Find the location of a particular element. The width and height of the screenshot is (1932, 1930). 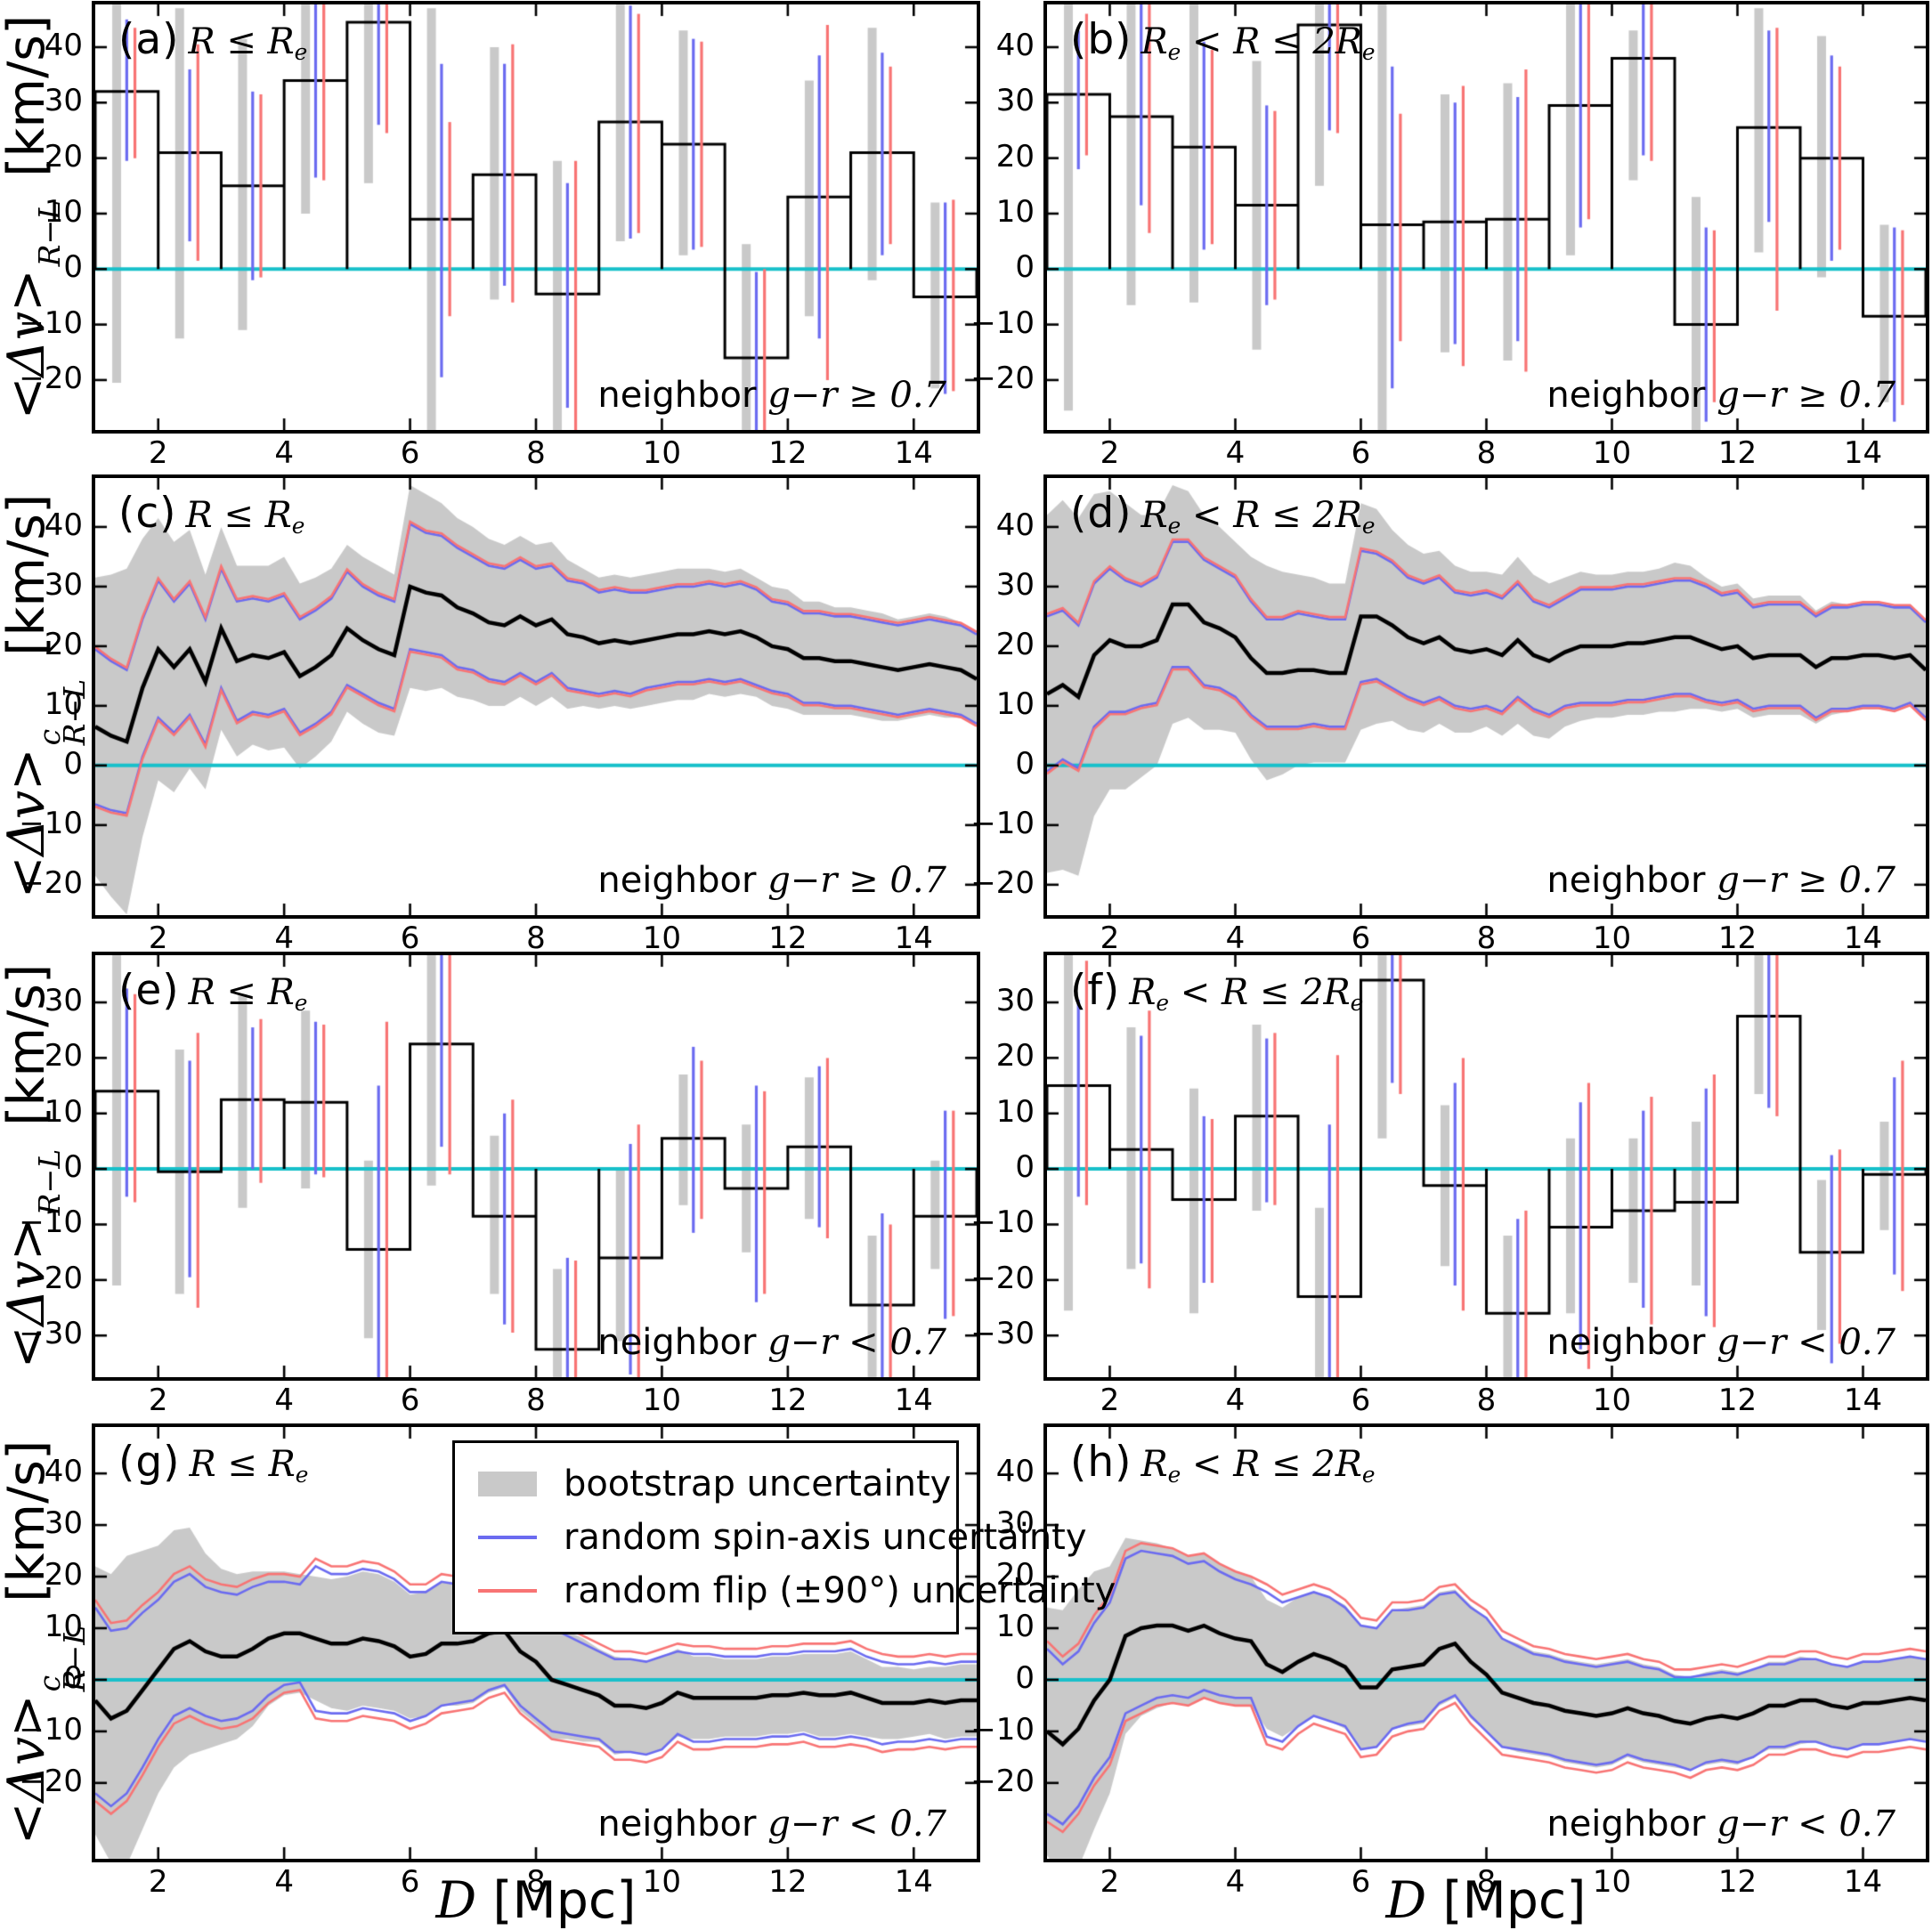

panel-d-label: (d) Re < R ≤ 2Re is located at coordinates (1223, 514).